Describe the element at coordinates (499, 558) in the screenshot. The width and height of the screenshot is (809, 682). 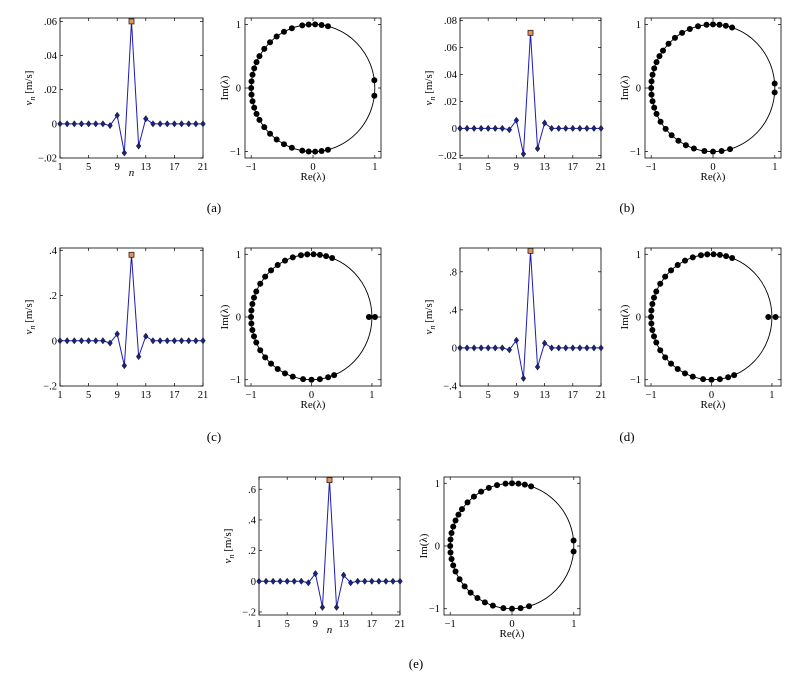
I see `eigen-plot-4: −1 0 1 −1 0 1 Re(λ) Im(λ)` at that location.